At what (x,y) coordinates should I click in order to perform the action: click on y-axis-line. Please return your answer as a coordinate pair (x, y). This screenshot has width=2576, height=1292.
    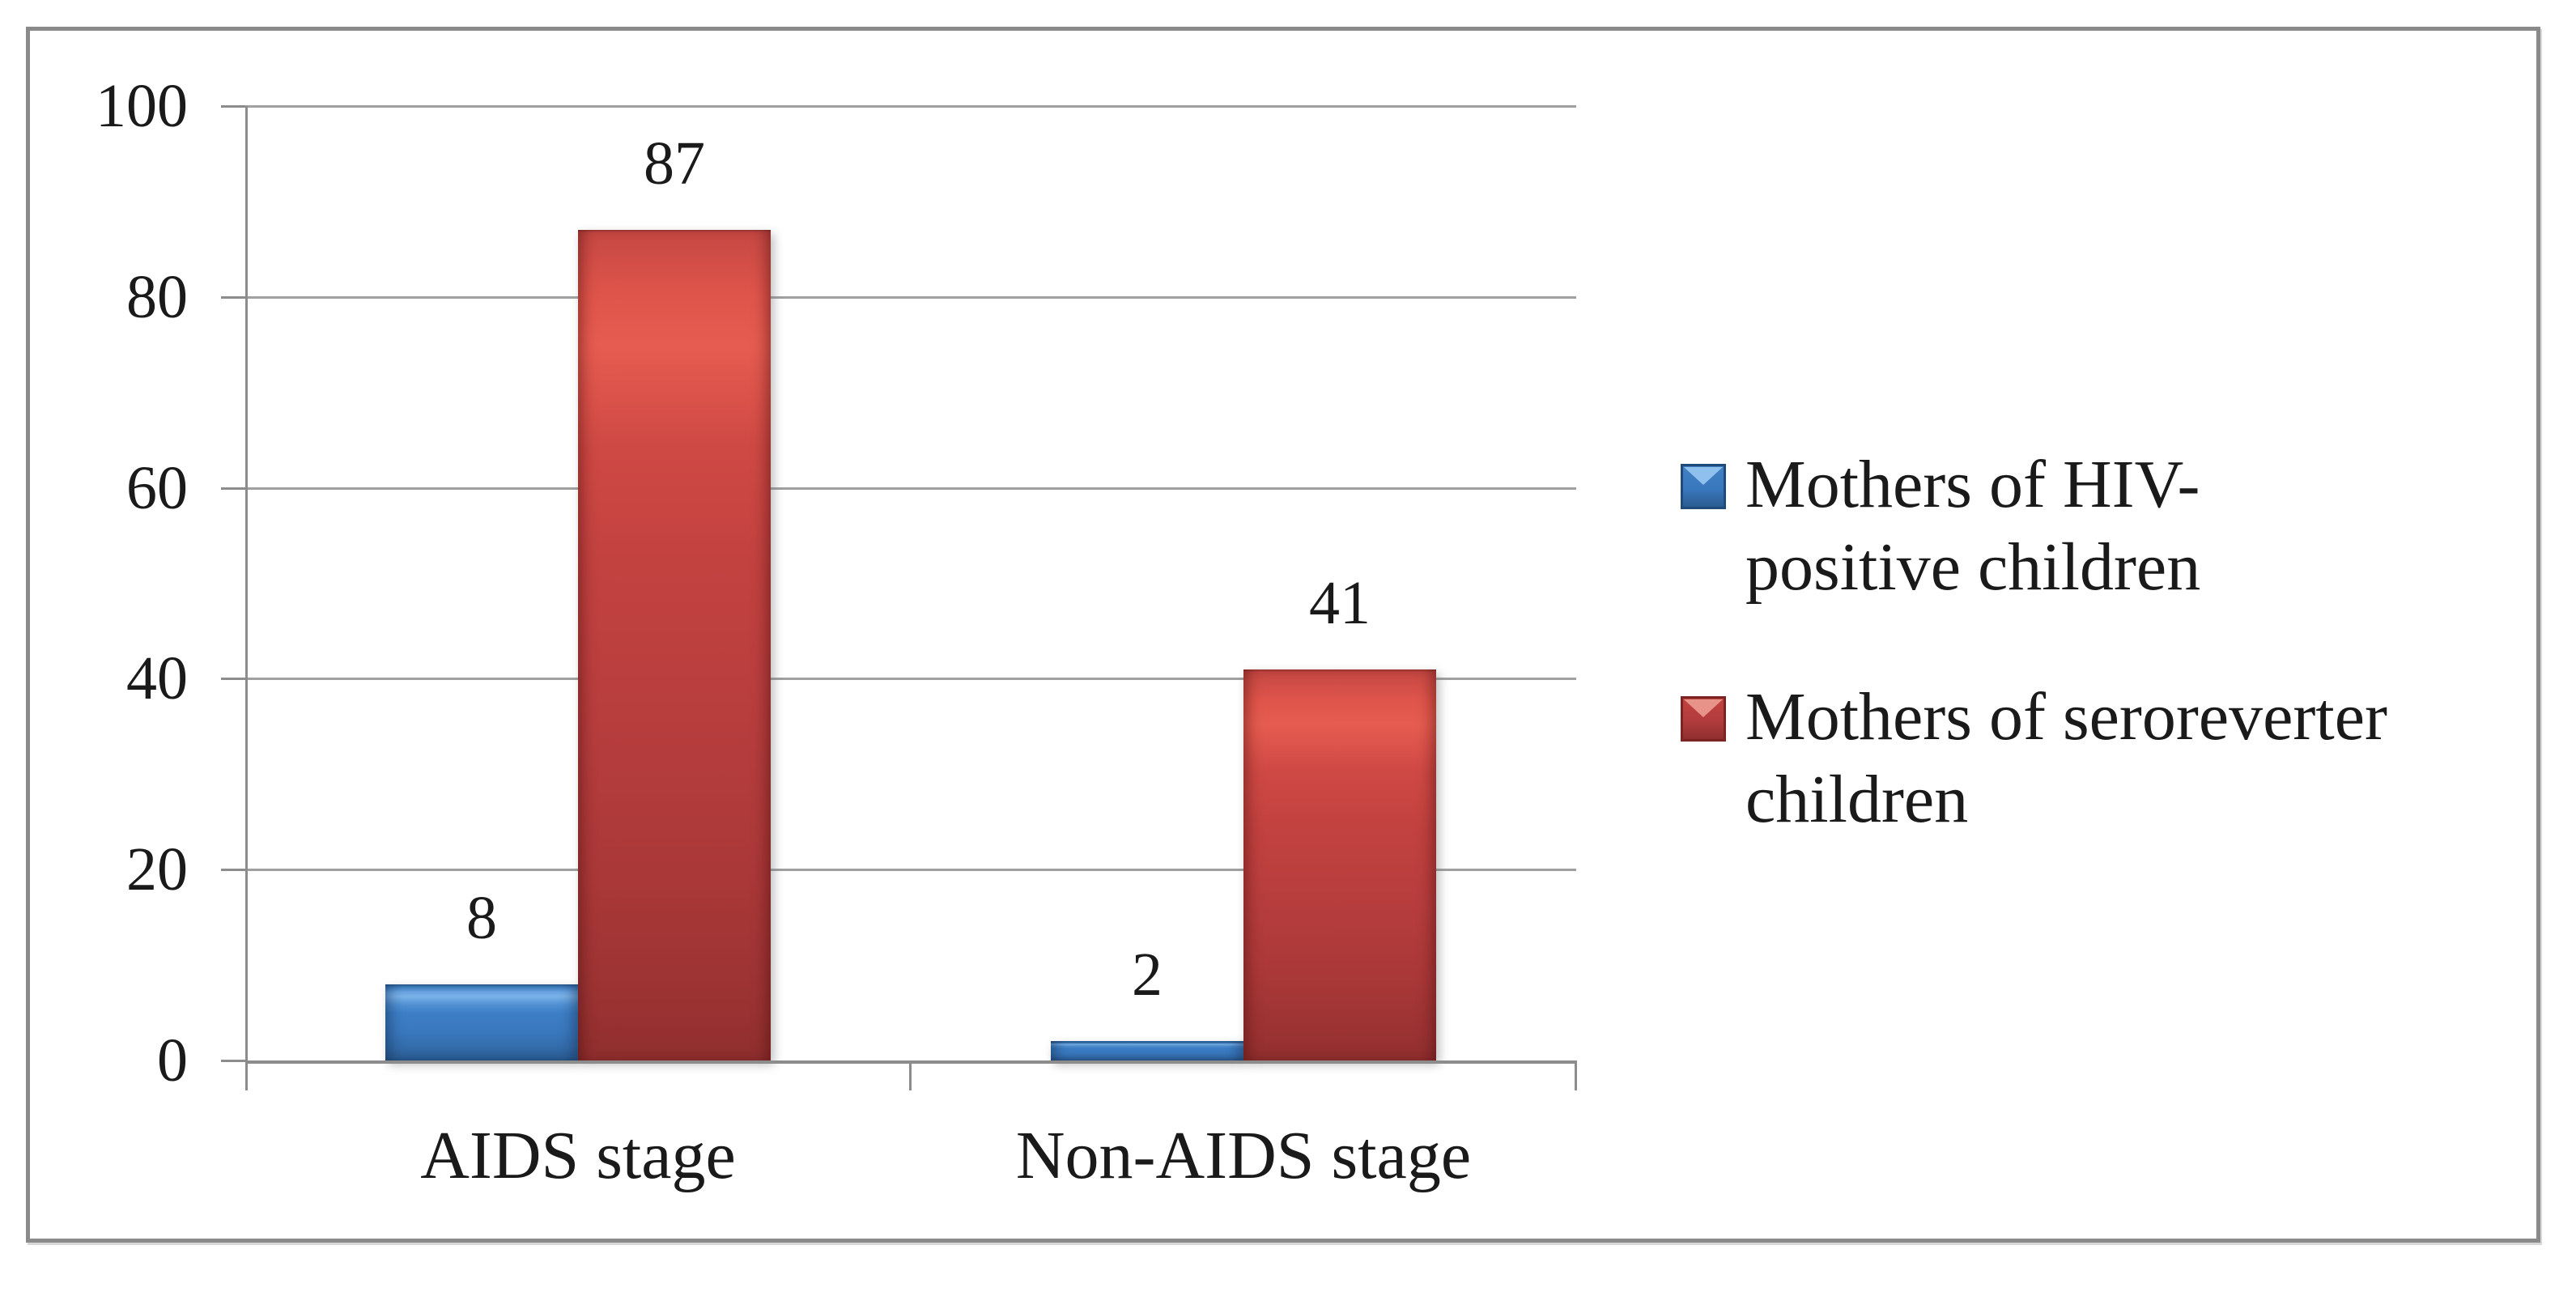
    Looking at the image, I should click on (247, 598).